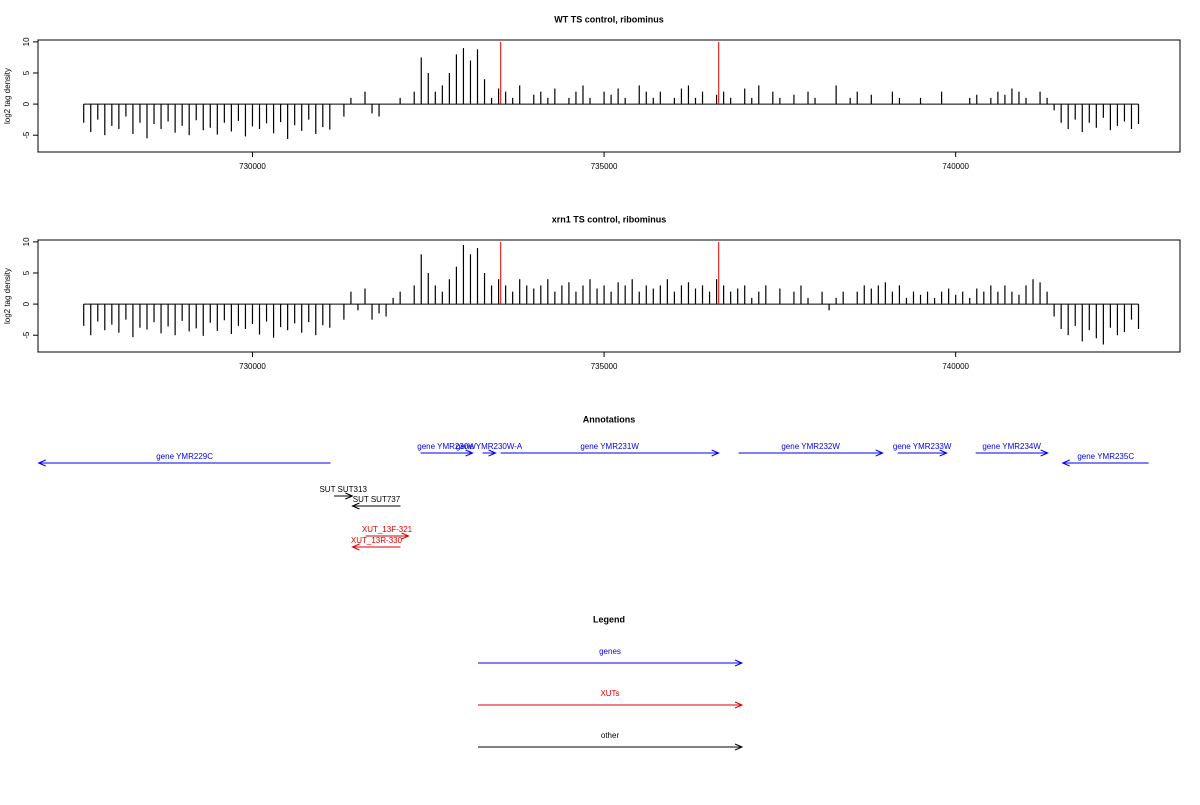  Describe the element at coordinates (609, 446) in the screenshot. I see `feature-label: gene YMR231W` at that location.